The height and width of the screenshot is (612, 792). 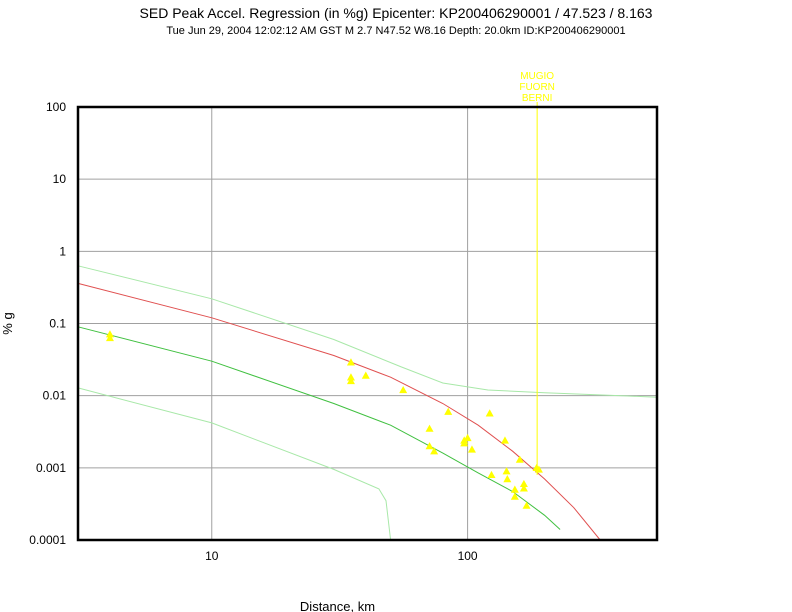 What do you see at coordinates (55, 396) in the screenshot?
I see `y-tick-label: 0.01` at bounding box center [55, 396].